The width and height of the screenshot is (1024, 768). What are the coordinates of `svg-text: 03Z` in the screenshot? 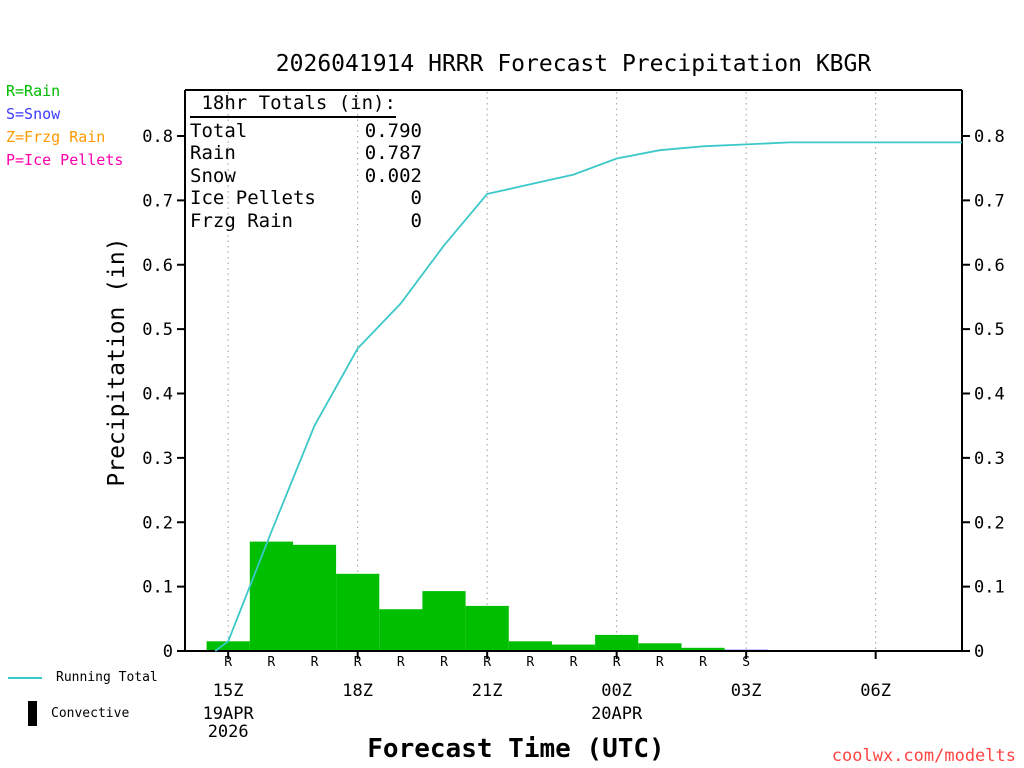 It's located at (746, 691).